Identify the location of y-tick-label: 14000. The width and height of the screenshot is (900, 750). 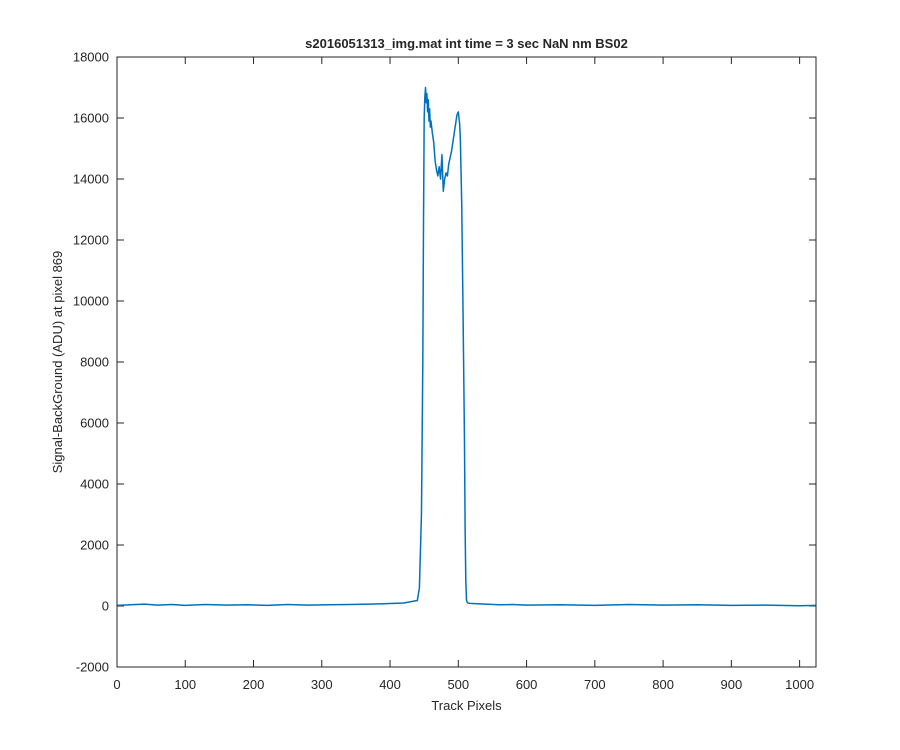
(91, 179).